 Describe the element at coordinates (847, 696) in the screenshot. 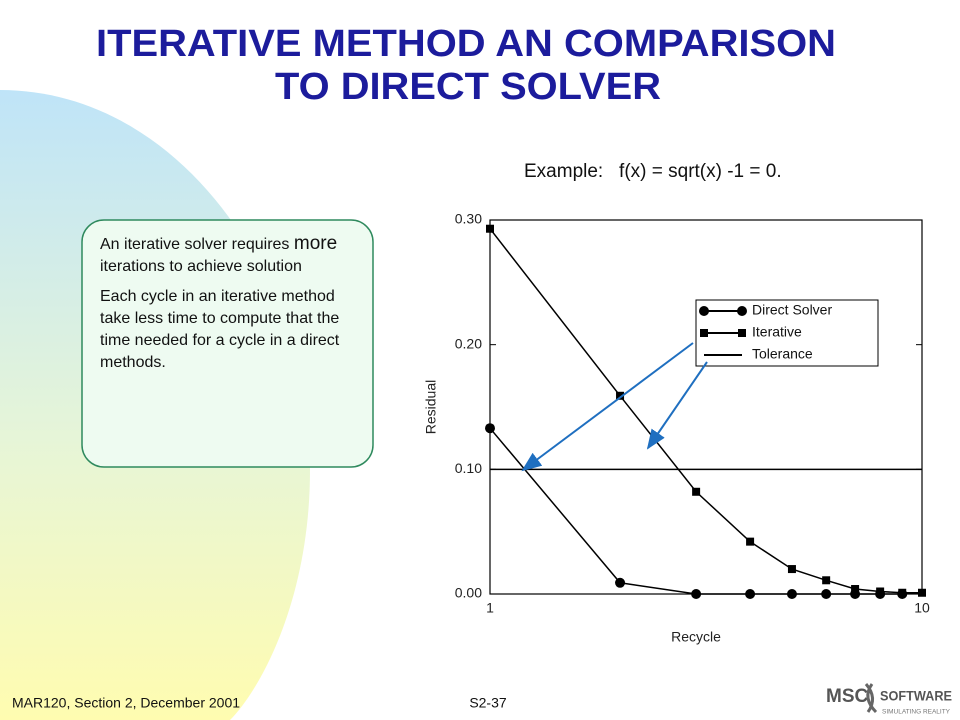

I see `logo-text: MSC` at that location.